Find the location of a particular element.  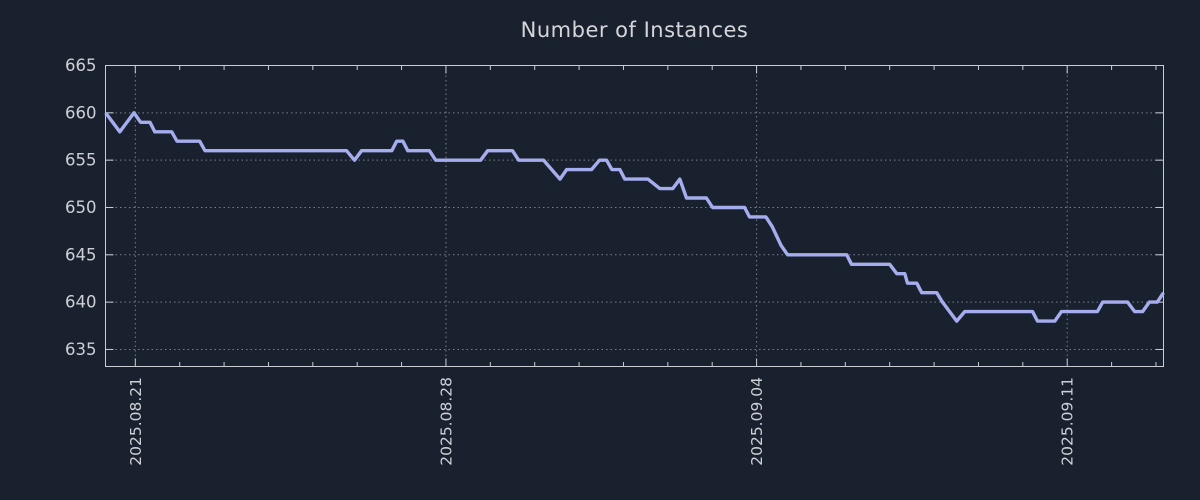

y-tick-label: 645 is located at coordinates (81, 254).